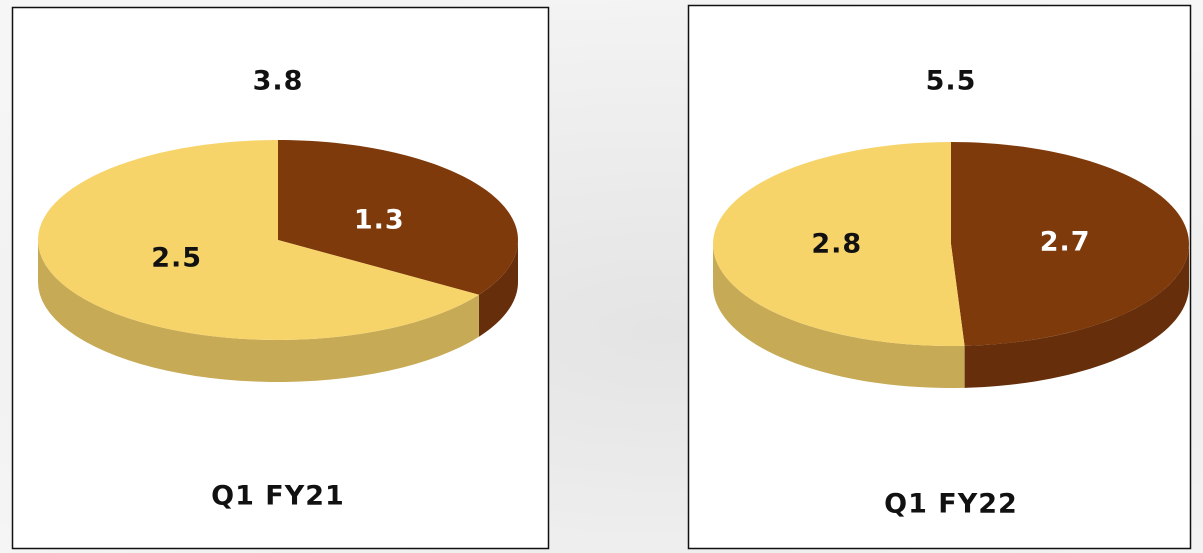 Image resolution: width=1203 pixels, height=553 pixels. I want to click on chart-caption: Q1 FY22, so click(951, 504).